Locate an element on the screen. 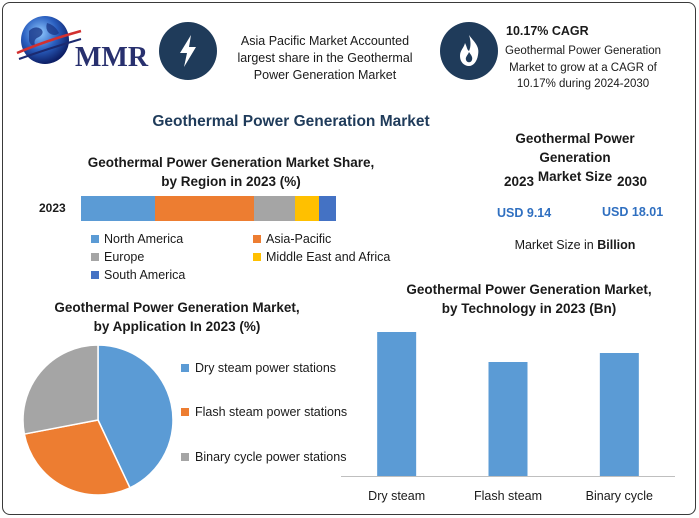 The height and width of the screenshot is (518, 699). market-size-title-line1: Geothermal Power Generation is located at coordinates (575, 148).